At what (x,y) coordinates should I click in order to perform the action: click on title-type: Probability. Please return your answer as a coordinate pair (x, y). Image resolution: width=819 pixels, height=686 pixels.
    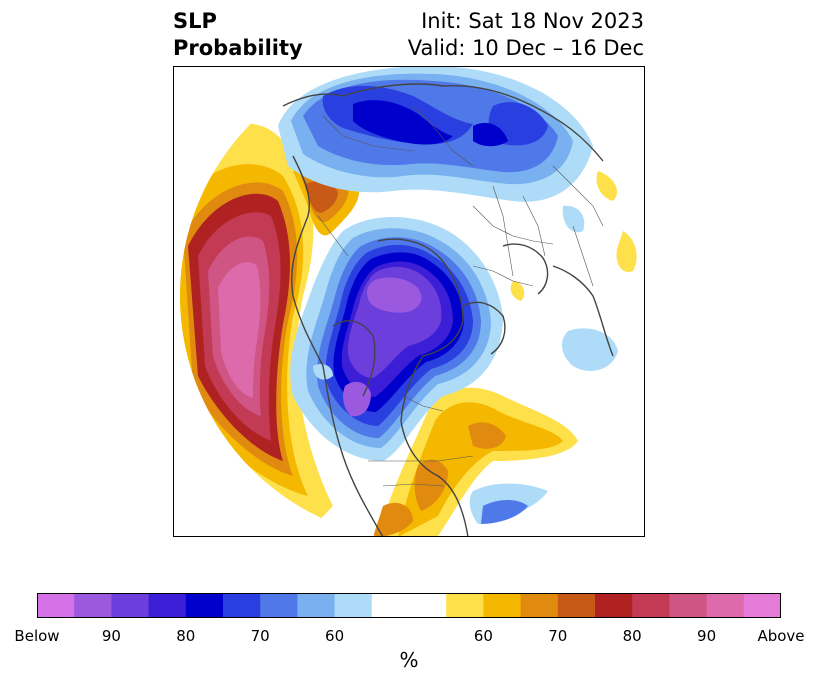
    Looking at the image, I should click on (238, 48).